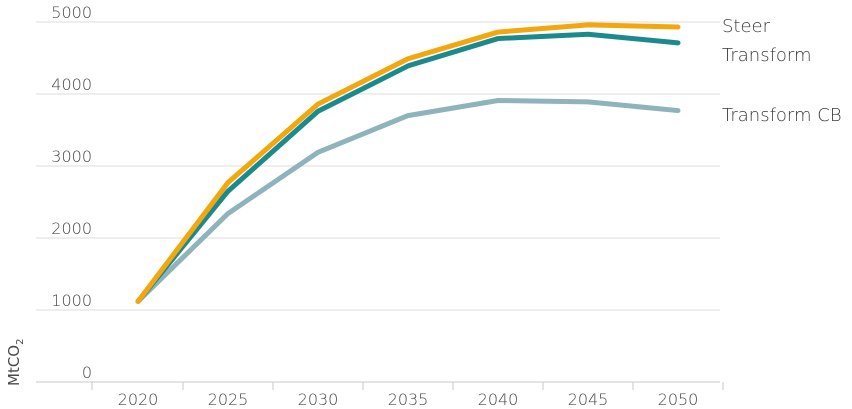 This screenshot has width=852, height=409. I want to click on x-tick-label: 2050, so click(678, 399).